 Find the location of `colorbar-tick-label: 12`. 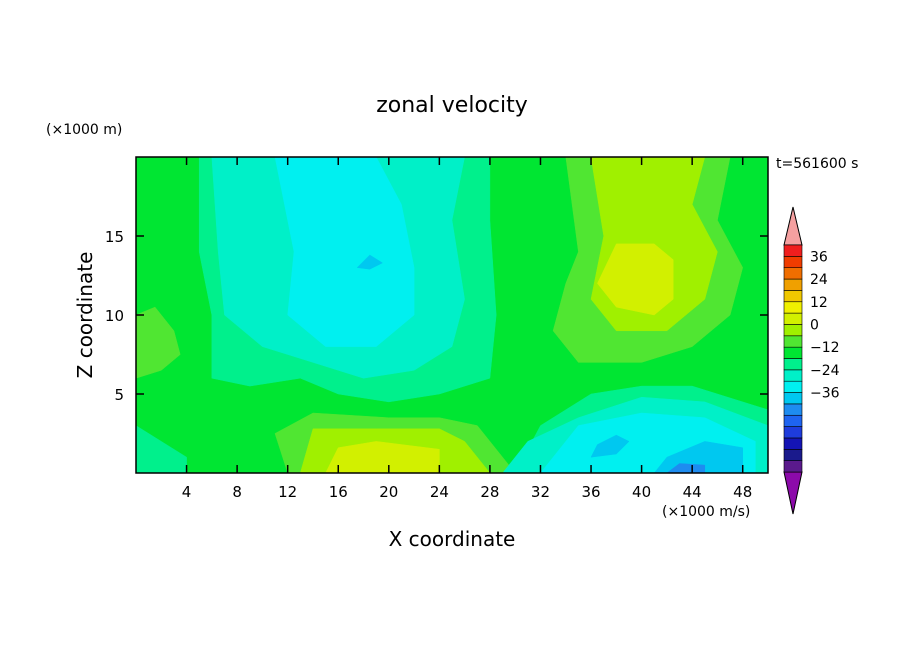

colorbar-tick-label: 12 is located at coordinates (819, 303).